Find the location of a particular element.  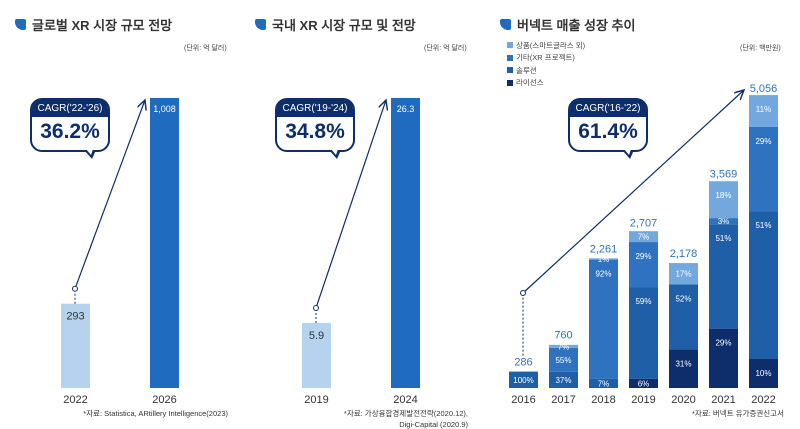

chart3-segment-label: 37% is located at coordinates (563, 380).